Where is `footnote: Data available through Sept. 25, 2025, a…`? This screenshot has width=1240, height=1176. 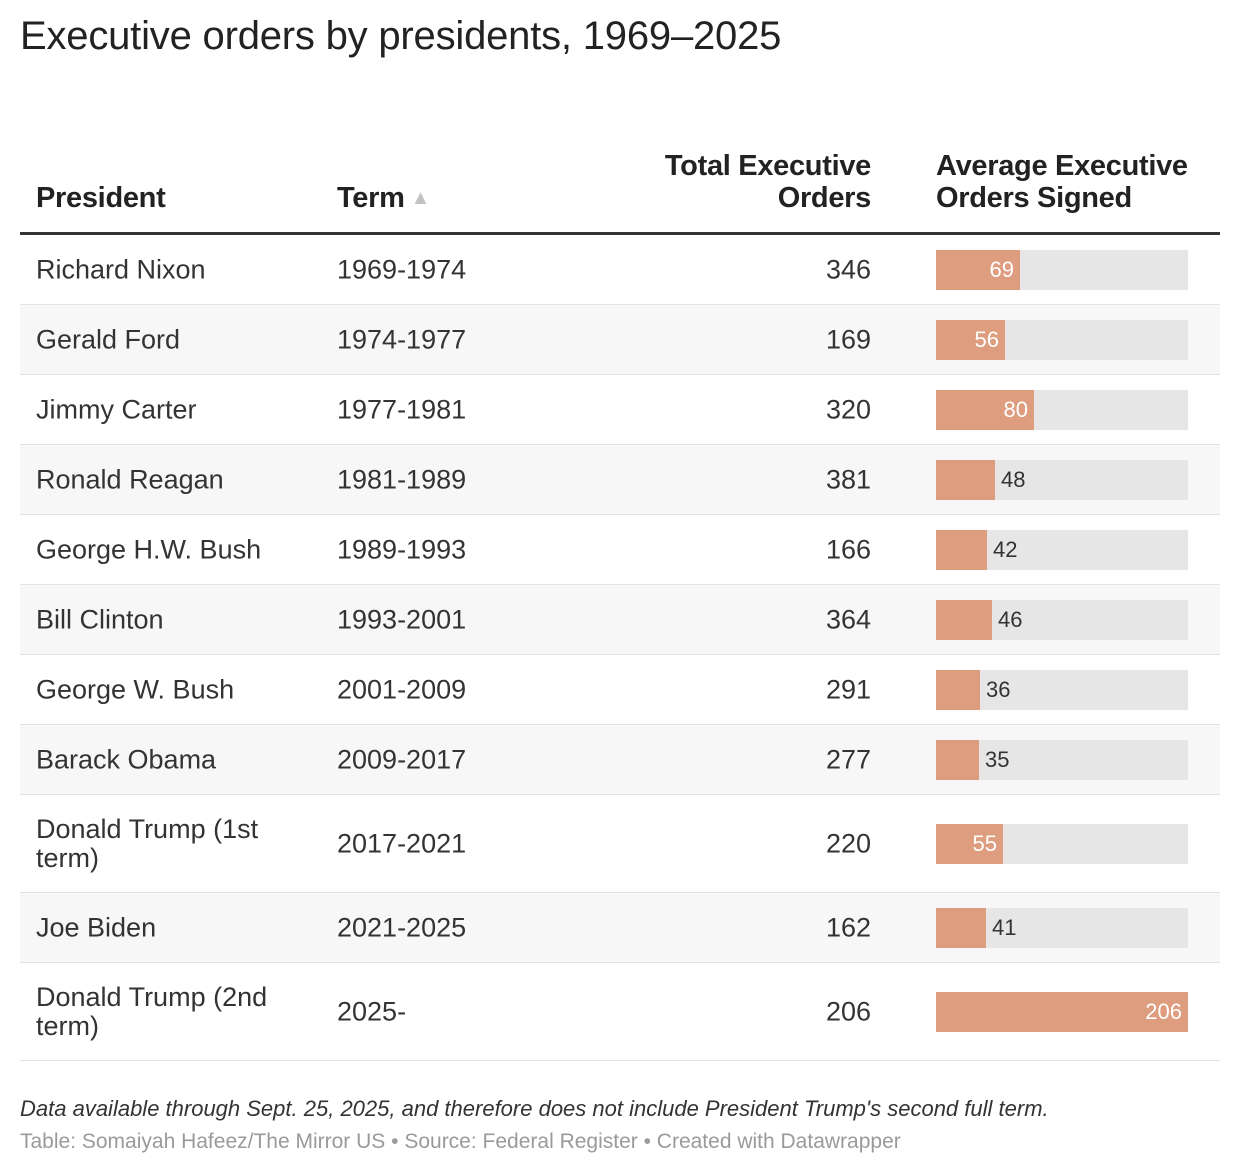
footnote: Data available through Sept. 25, 2025, a… is located at coordinates (534, 1108).